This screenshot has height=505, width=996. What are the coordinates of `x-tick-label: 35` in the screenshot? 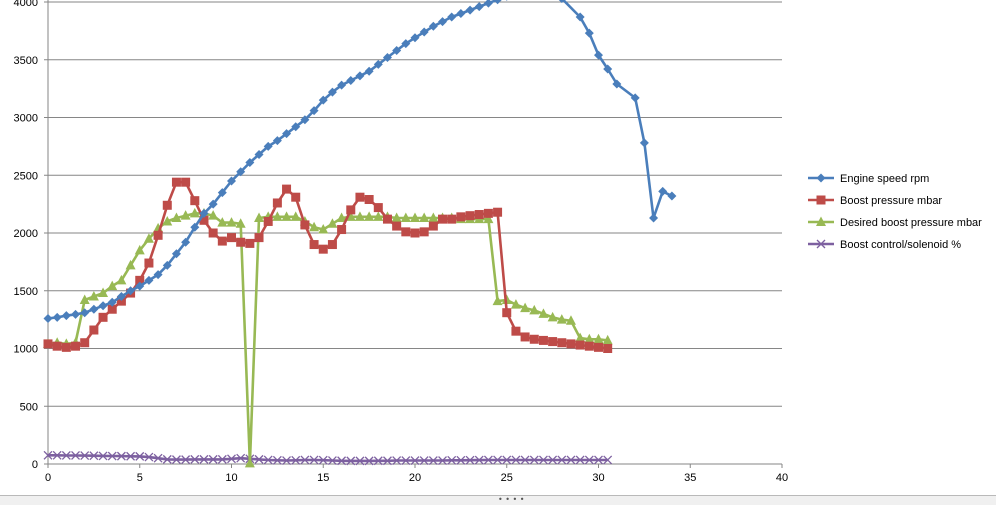 It's located at (690, 478).